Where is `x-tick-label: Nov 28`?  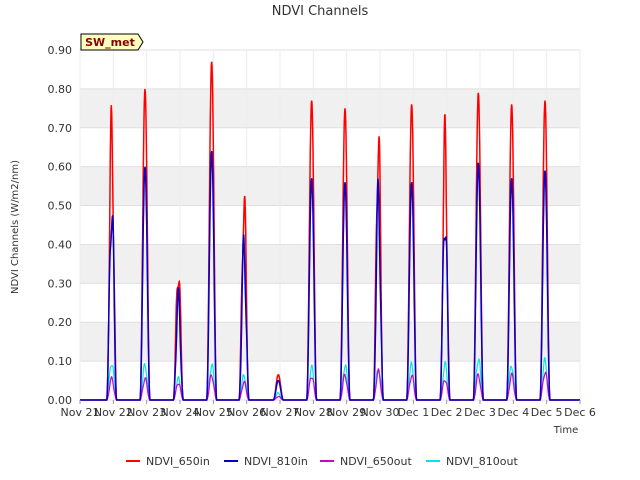
x-tick-label: Nov 28 is located at coordinates (313, 412).